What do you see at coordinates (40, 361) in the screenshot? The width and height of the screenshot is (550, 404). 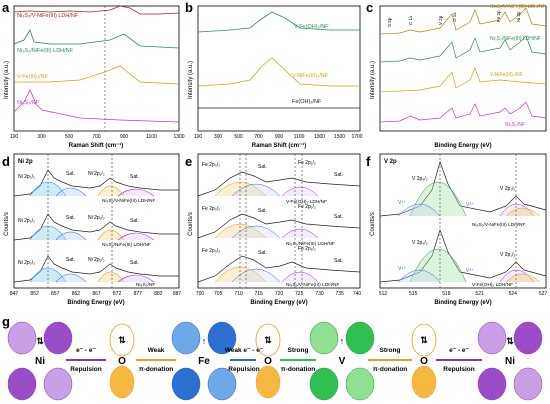 I see `orbital-ni-left: Ni` at bounding box center [40, 361].